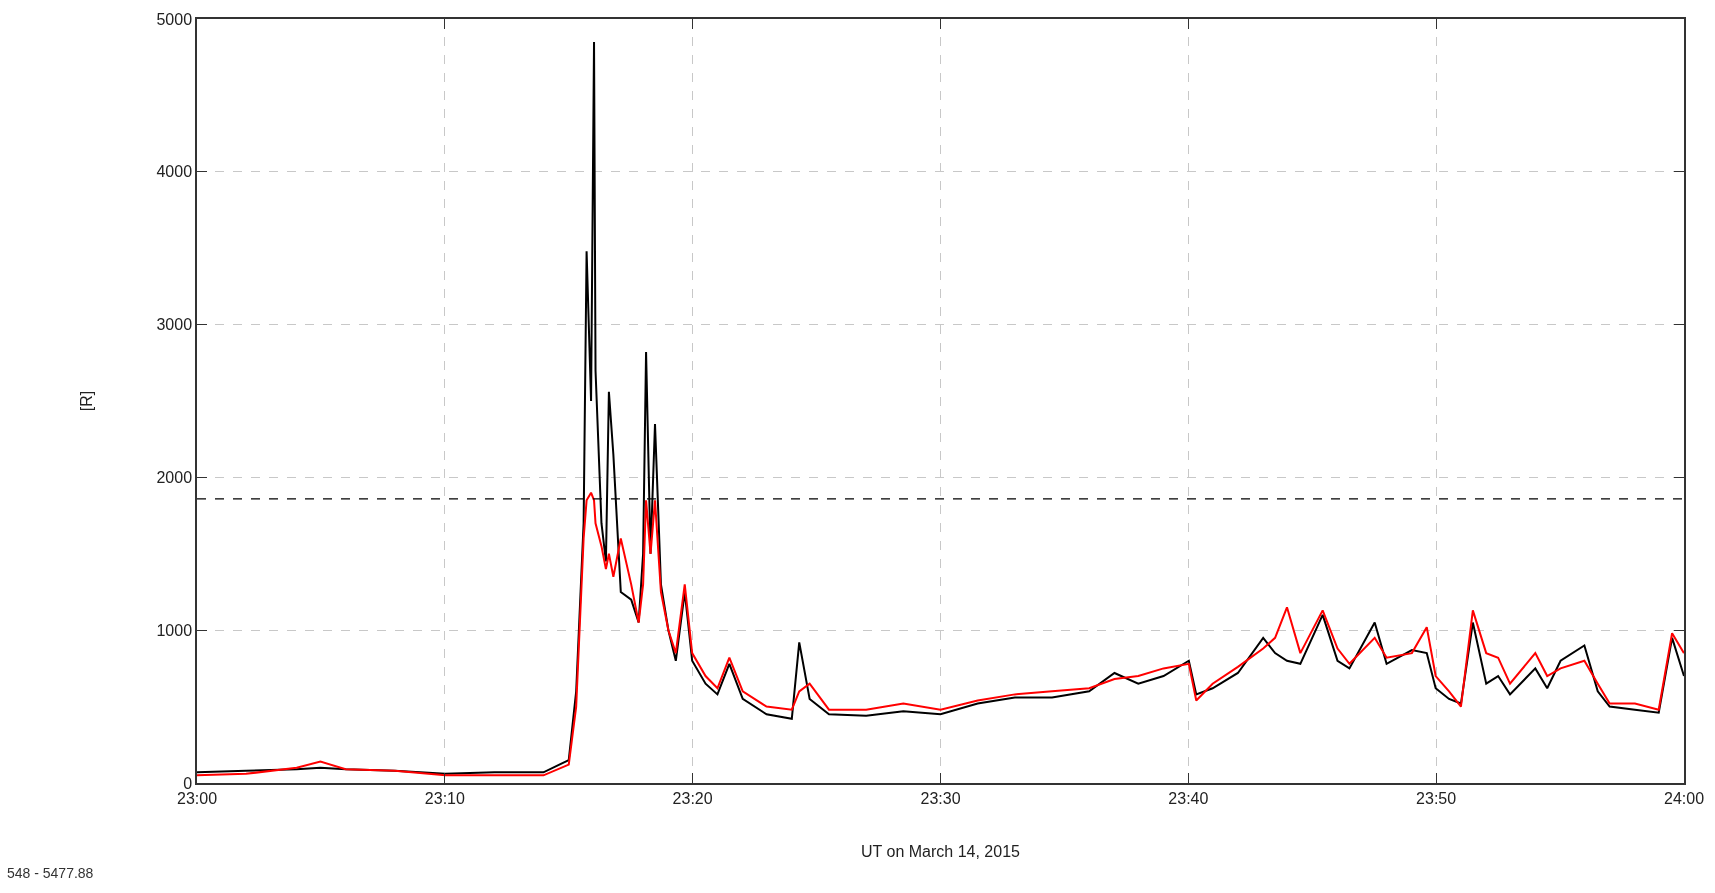 The width and height of the screenshot is (1715, 893). I want to click on text: 548 - 5477.88, so click(50, 873).